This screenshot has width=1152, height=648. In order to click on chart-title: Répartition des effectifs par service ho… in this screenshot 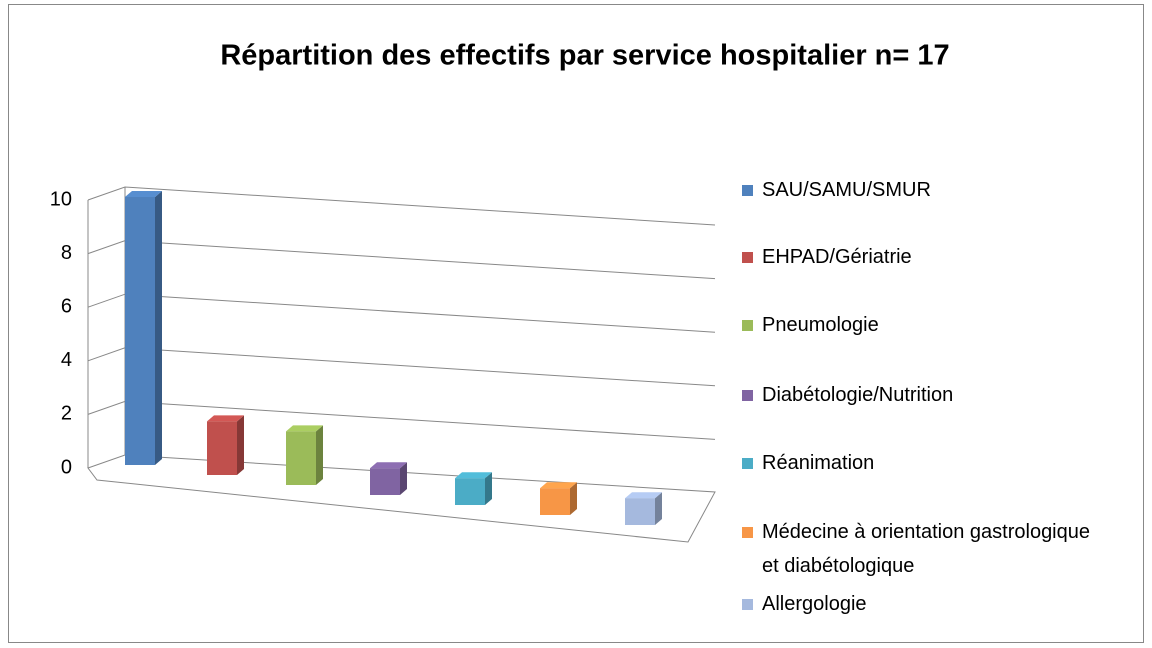, I will do `click(584, 56)`.